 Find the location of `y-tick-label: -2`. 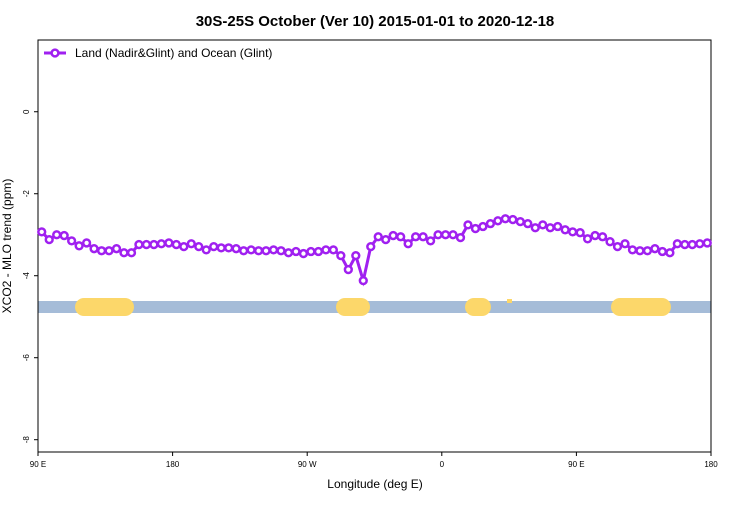

y-tick-label: -2 is located at coordinates (26, 194).